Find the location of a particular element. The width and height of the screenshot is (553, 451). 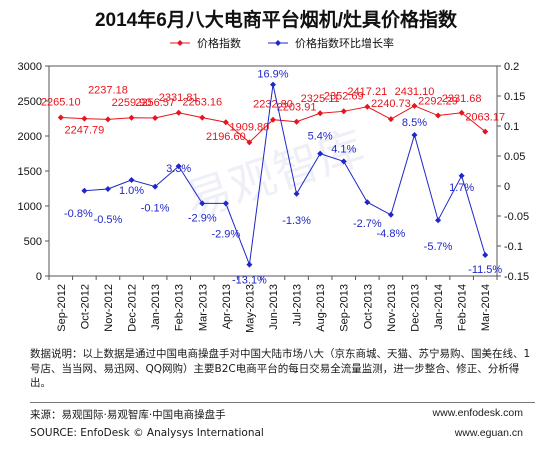

data-label-growth: 16.9% is located at coordinates (272, 75).